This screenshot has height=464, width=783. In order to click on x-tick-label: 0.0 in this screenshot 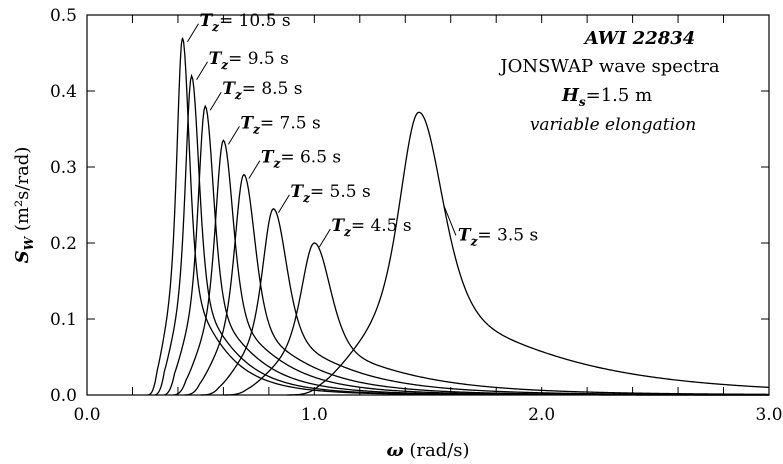, I will do `click(86, 415)`.